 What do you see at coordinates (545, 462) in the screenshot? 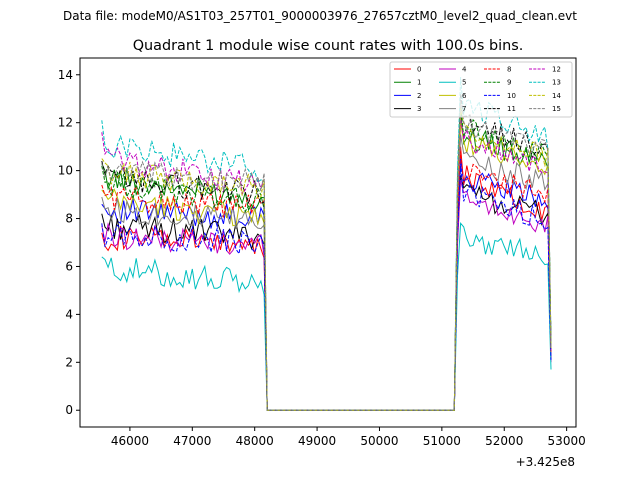
I see `x-offset-label: +3.425e8` at bounding box center [545, 462].